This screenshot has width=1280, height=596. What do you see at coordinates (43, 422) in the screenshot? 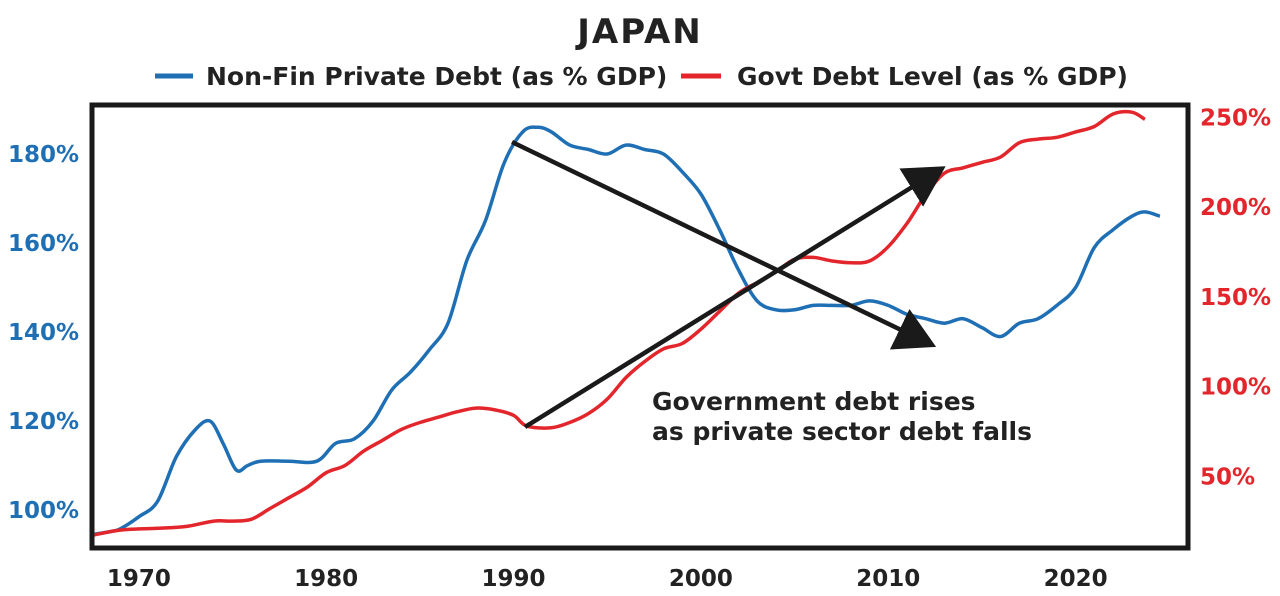
I see `left-tick-label: 120%` at bounding box center [43, 422].